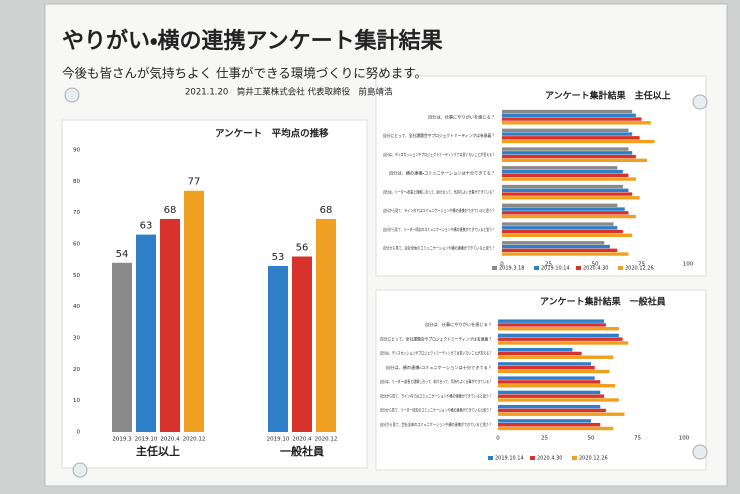  Describe the element at coordinates (278, 257) in the screenshot. I see `data-label: 53` at that location.